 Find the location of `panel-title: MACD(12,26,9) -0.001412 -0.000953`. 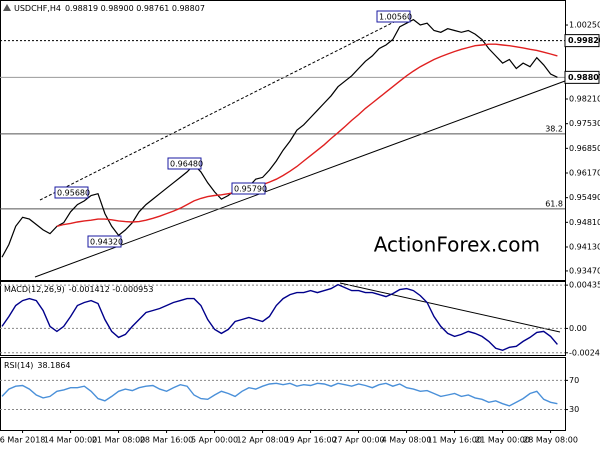

panel-title: MACD(12,26,9) -0.001412 -0.000953 is located at coordinates (78, 289).